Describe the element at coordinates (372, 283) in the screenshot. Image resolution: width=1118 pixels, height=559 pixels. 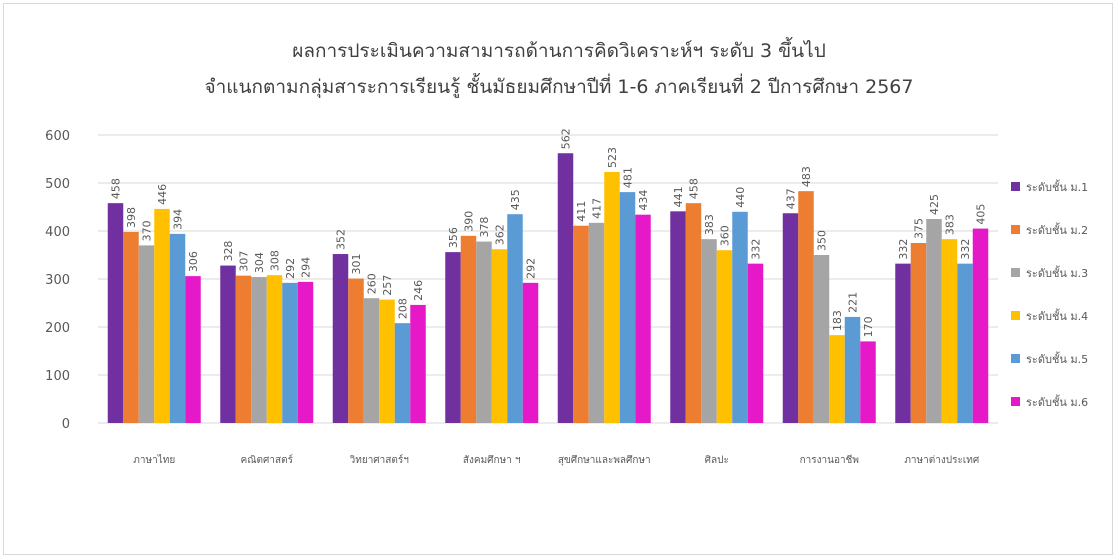
I see `data-label: 260` at that location.